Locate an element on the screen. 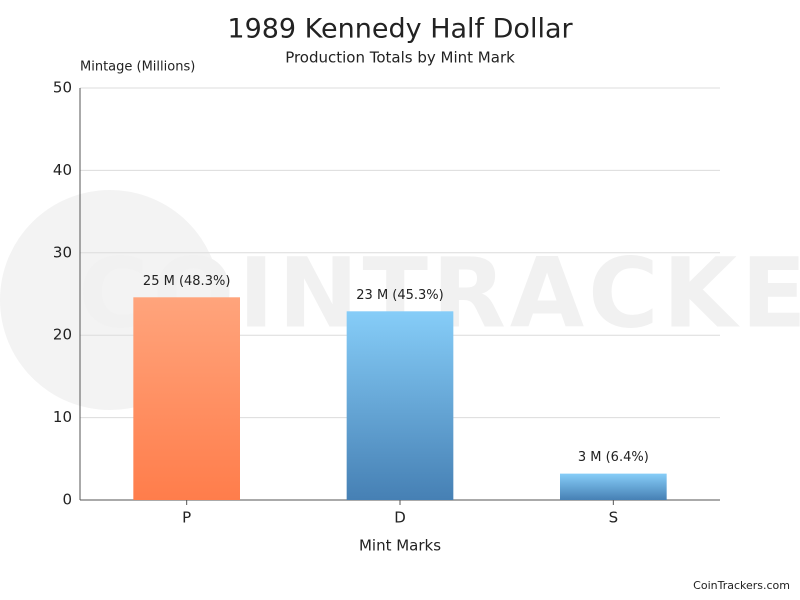  data-label: 3 M (6.4%) is located at coordinates (613, 457).